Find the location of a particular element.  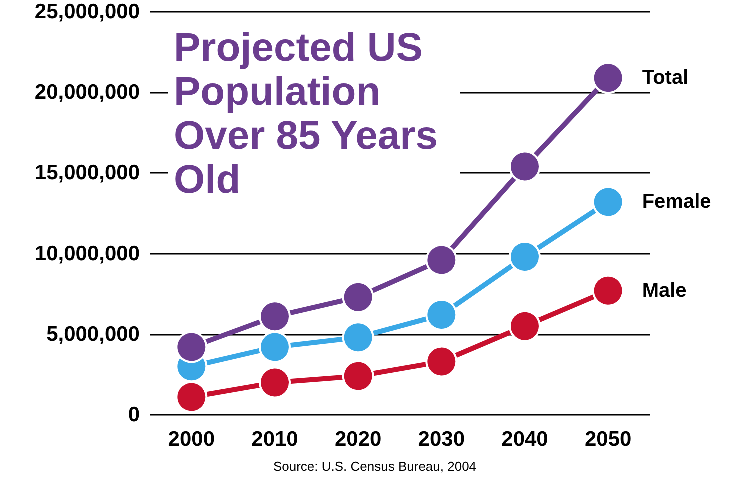

y-tick-label: 5,000,000 is located at coordinates (93, 334).